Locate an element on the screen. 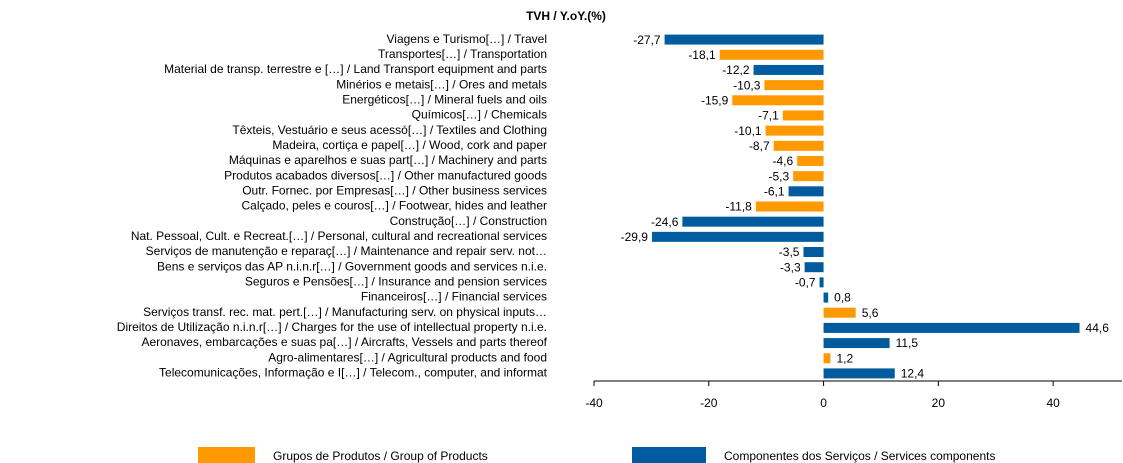 This screenshot has height=463, width=1123. value-label: -6,1 is located at coordinates (774, 191).